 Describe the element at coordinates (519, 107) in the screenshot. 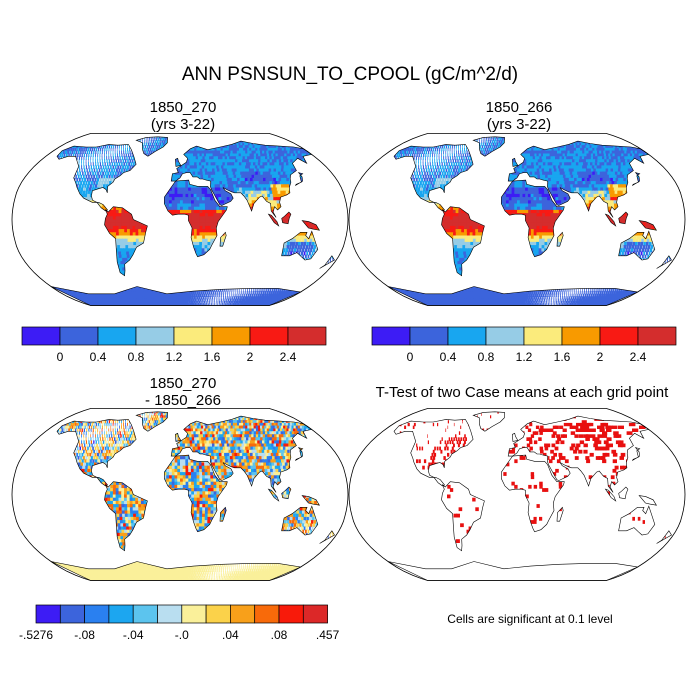

I see `panel-case2-title-line1: 1850_266` at that location.